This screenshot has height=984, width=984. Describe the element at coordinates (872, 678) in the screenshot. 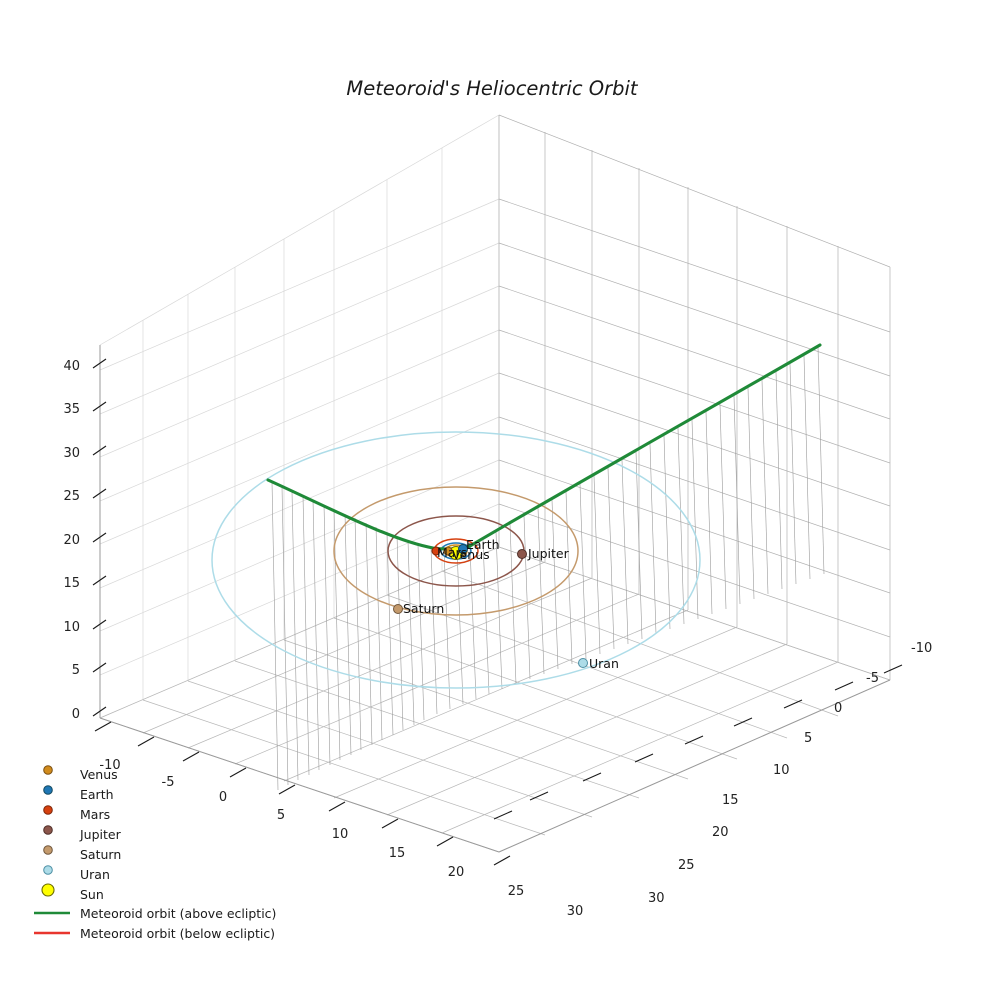

I see `y-tick--5: -5` at that location.